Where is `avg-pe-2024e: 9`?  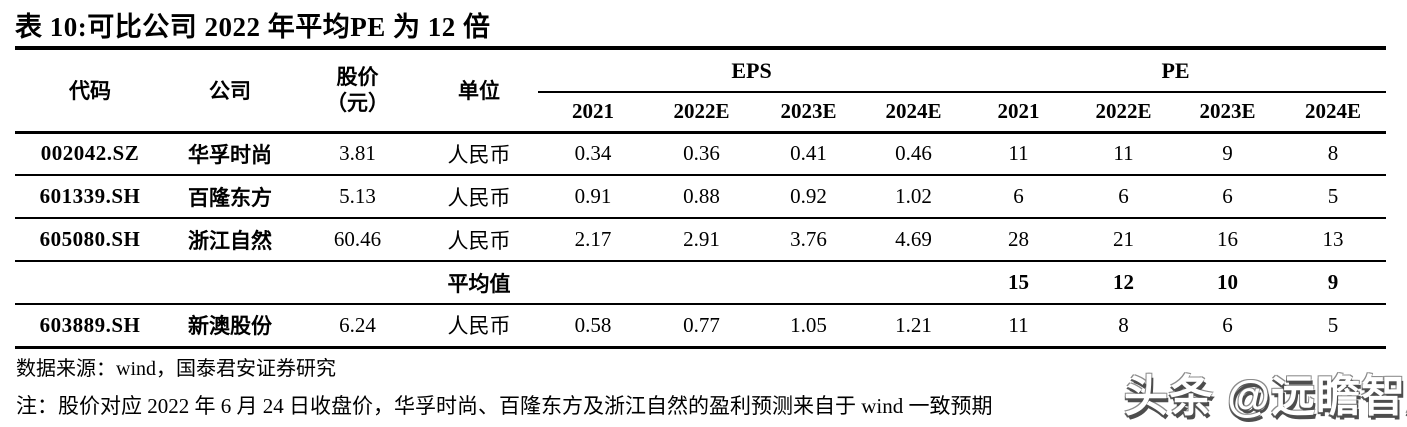 avg-pe-2024e: 9 is located at coordinates (1333, 283).